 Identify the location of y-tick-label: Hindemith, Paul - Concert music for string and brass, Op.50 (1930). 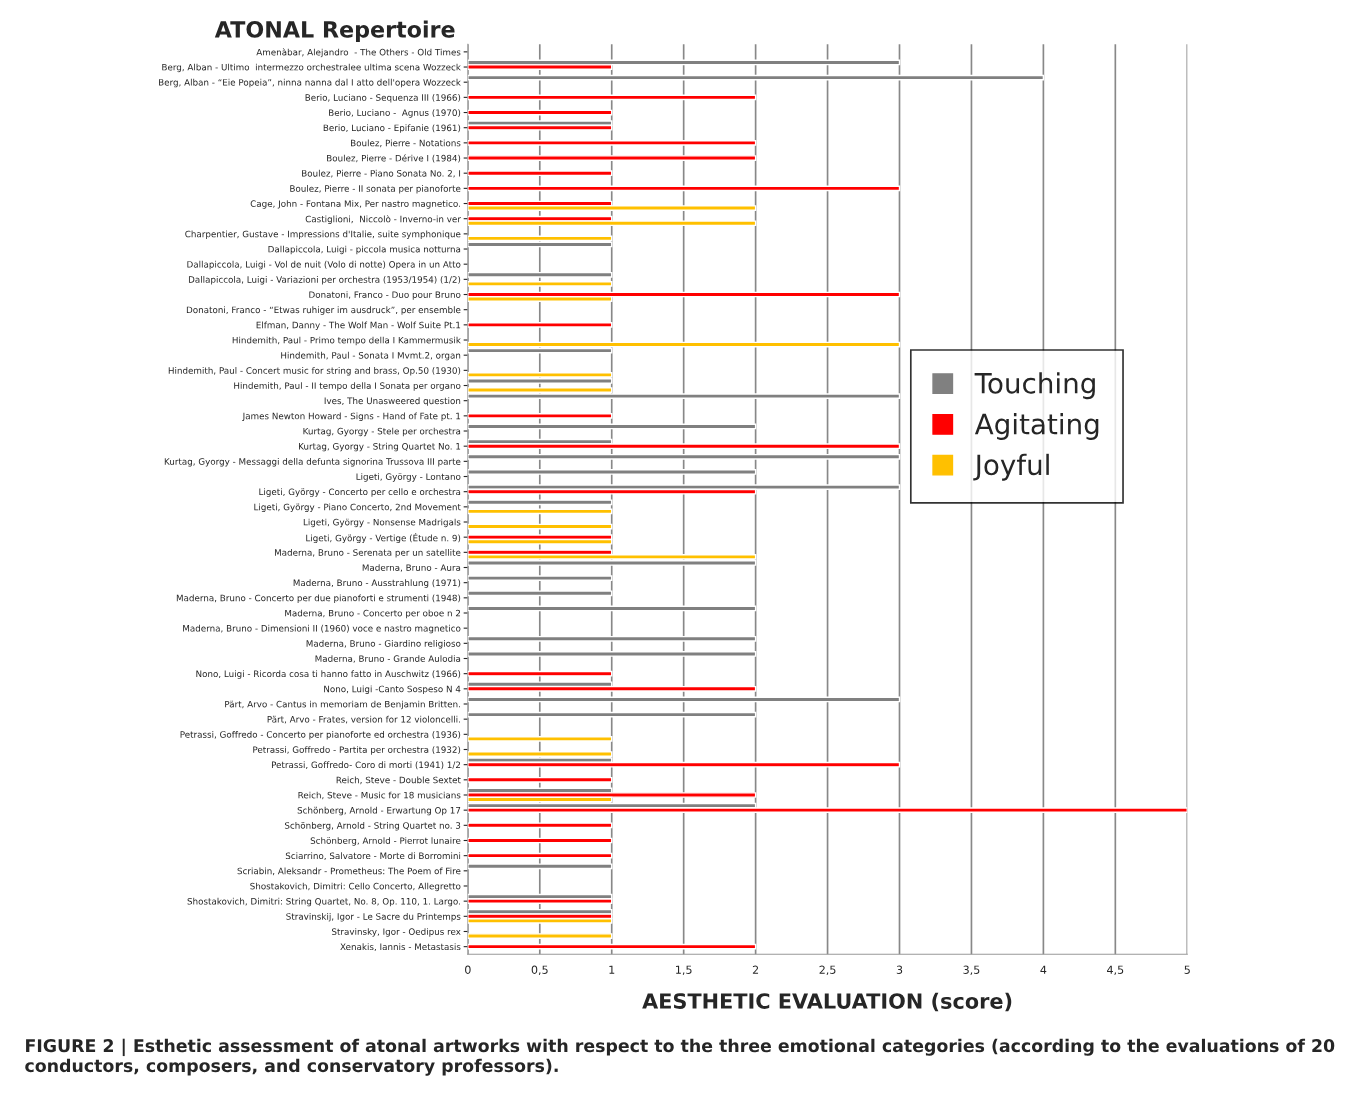
(314, 371).